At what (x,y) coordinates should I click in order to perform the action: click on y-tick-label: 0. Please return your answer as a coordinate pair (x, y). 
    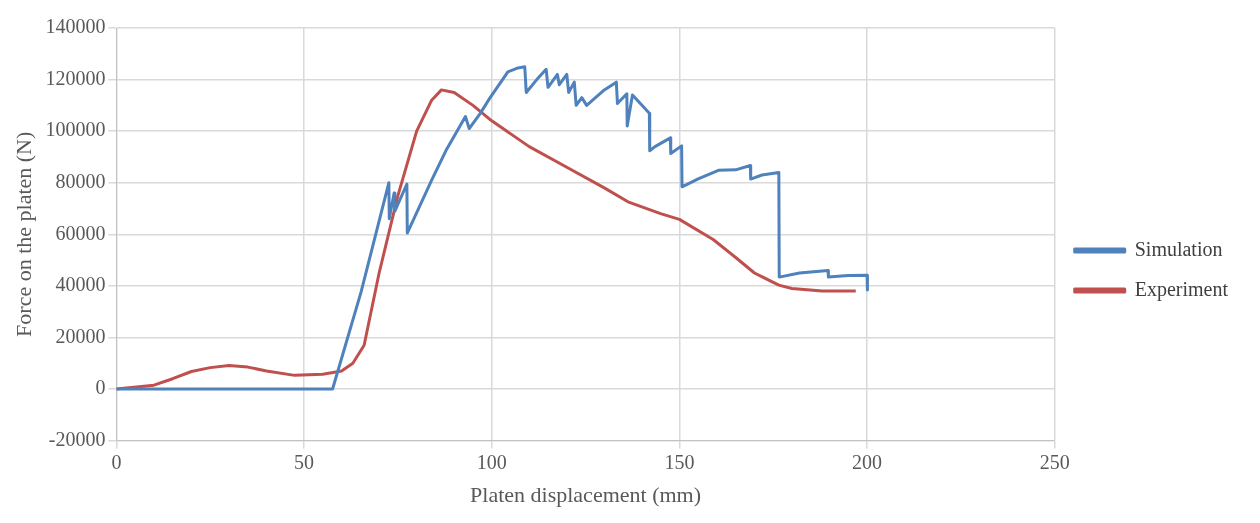
    Looking at the image, I should click on (100, 387).